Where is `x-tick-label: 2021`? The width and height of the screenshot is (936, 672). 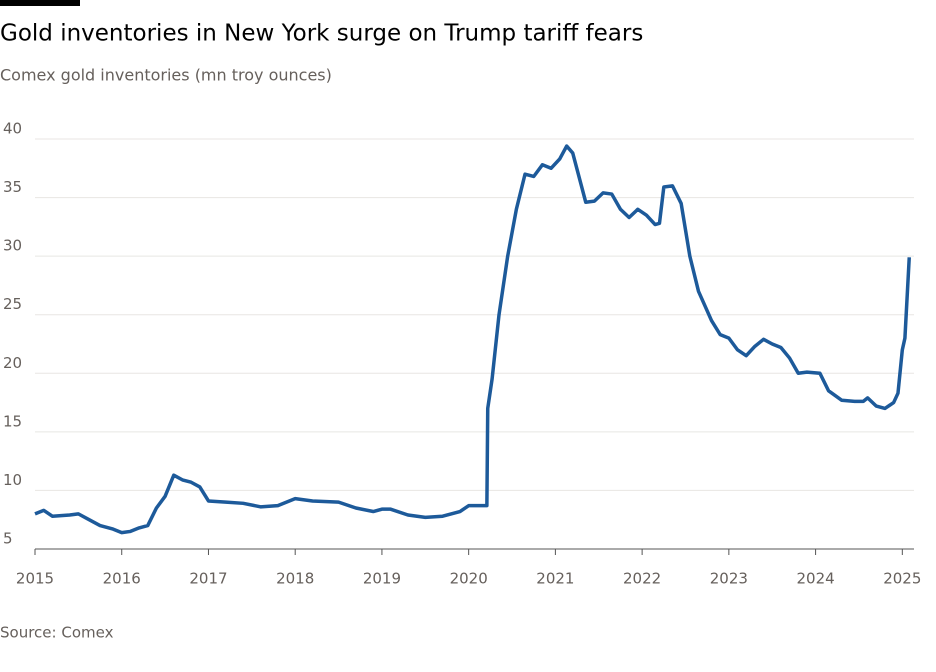
x-tick-label: 2021 is located at coordinates (555, 579).